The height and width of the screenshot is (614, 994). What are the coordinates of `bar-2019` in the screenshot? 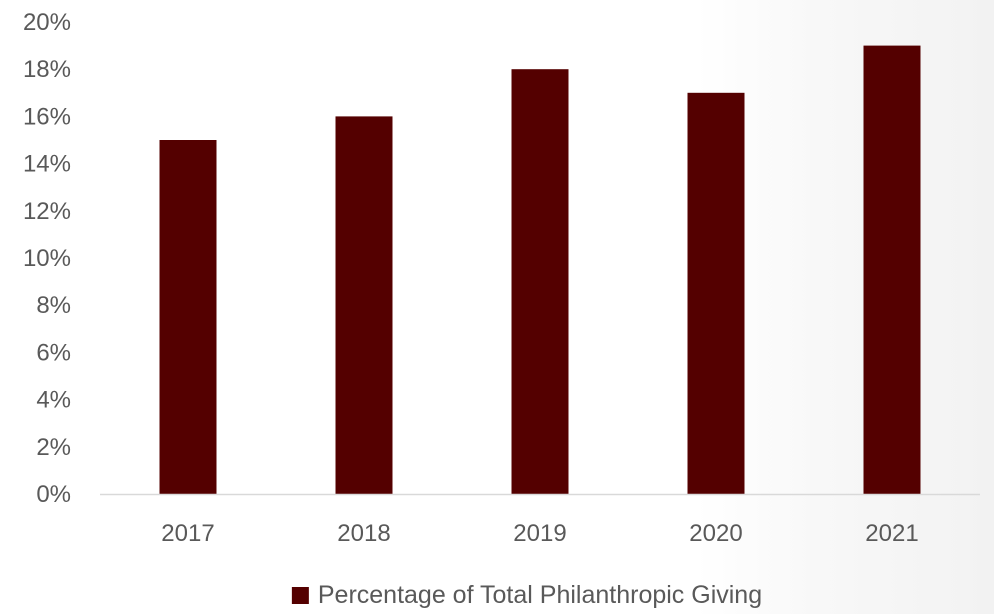 It's located at (540, 281).